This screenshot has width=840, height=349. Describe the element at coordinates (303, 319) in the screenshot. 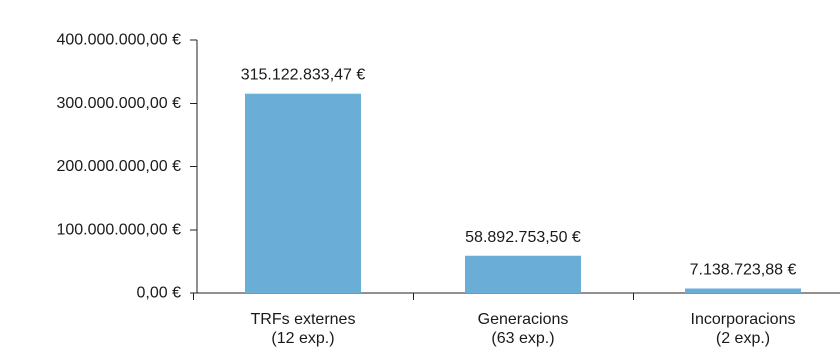

I see `x-category-label: TRFs externes` at that location.